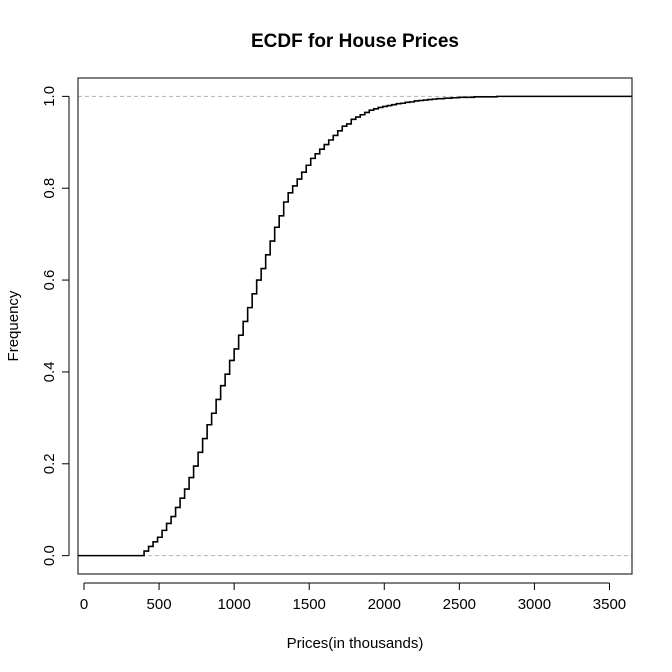 The height and width of the screenshot is (672, 672). What do you see at coordinates (49, 96) in the screenshot?
I see `y-tick-label-5: 1.0` at bounding box center [49, 96].